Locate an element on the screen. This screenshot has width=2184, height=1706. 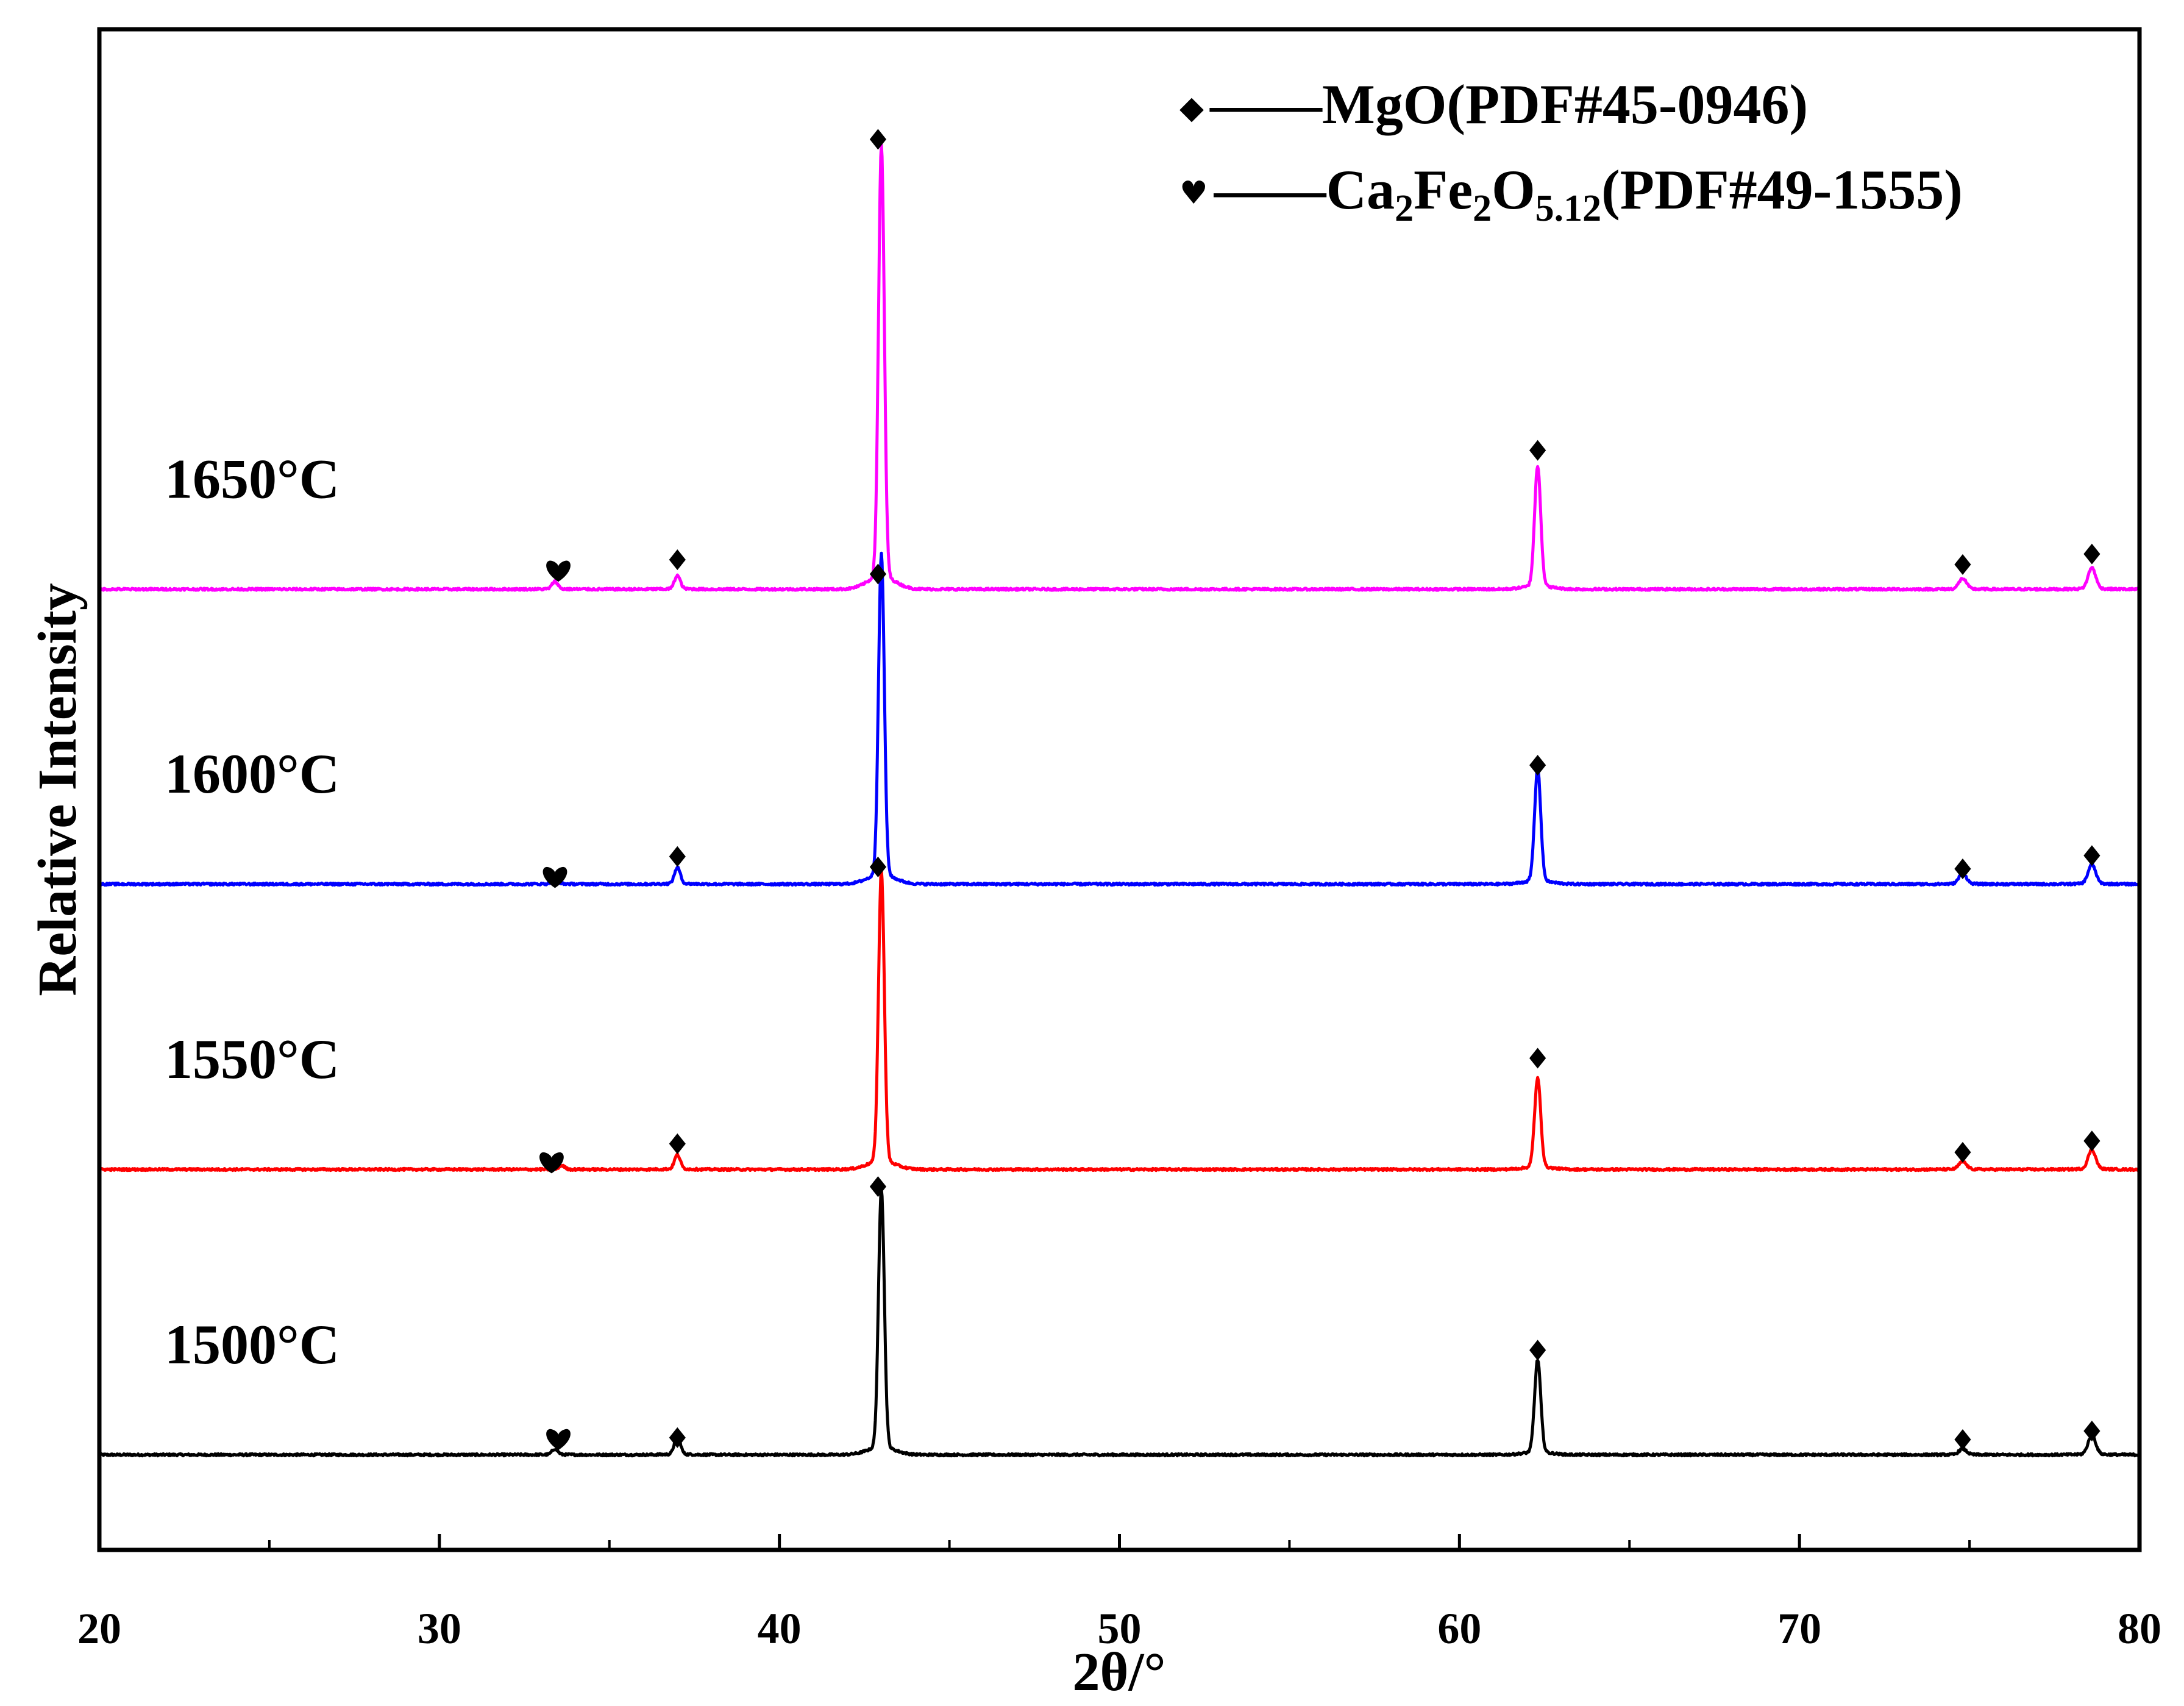
legend-label-part: (PDF#49-1555) is located at coordinates (1782, 190).